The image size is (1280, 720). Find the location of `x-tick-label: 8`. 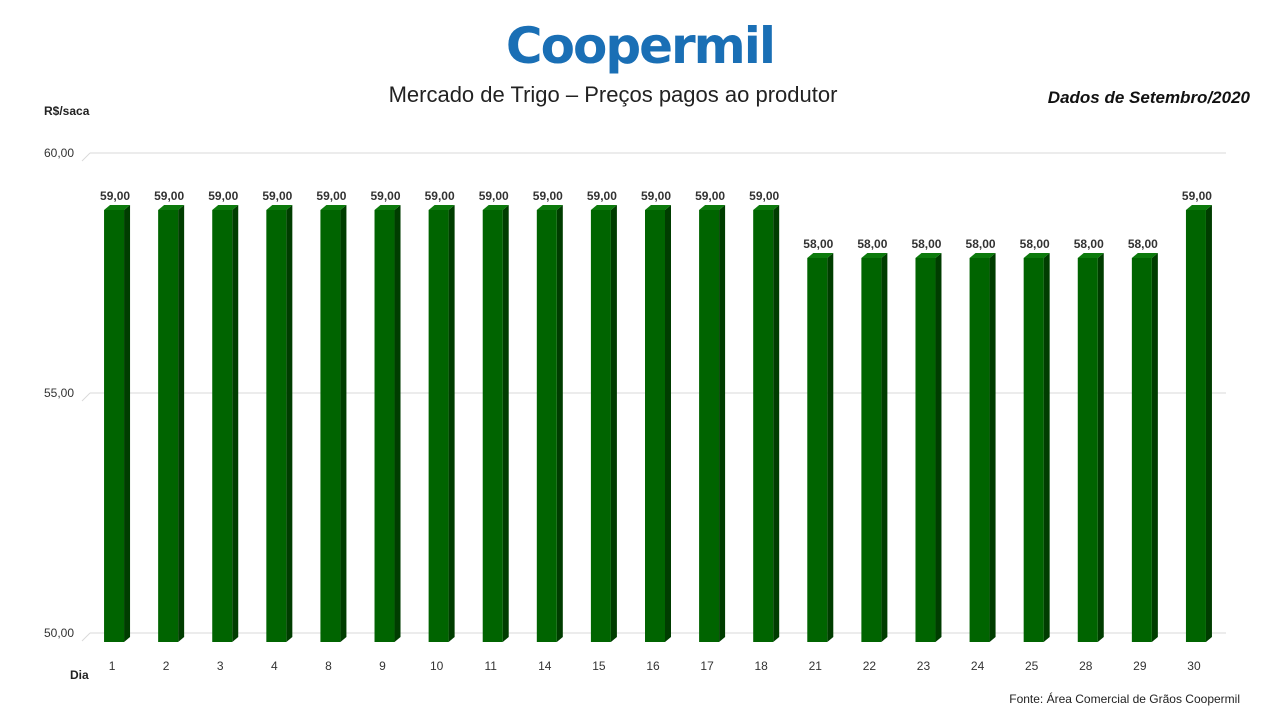

x-tick-label: 8 is located at coordinates (328, 666).